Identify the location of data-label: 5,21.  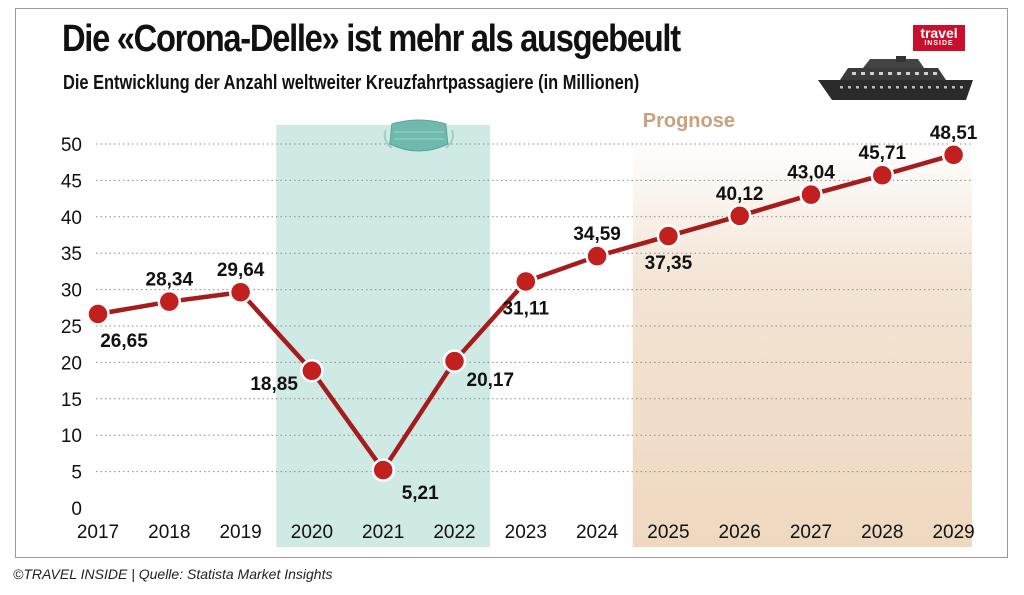
(420, 493).